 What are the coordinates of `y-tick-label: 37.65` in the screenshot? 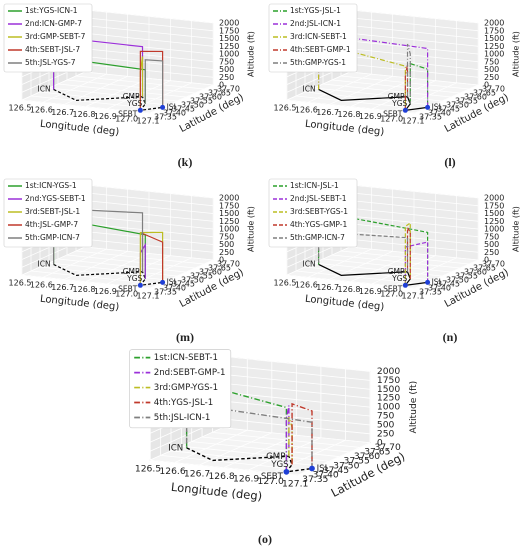 It's located at (484, 93).